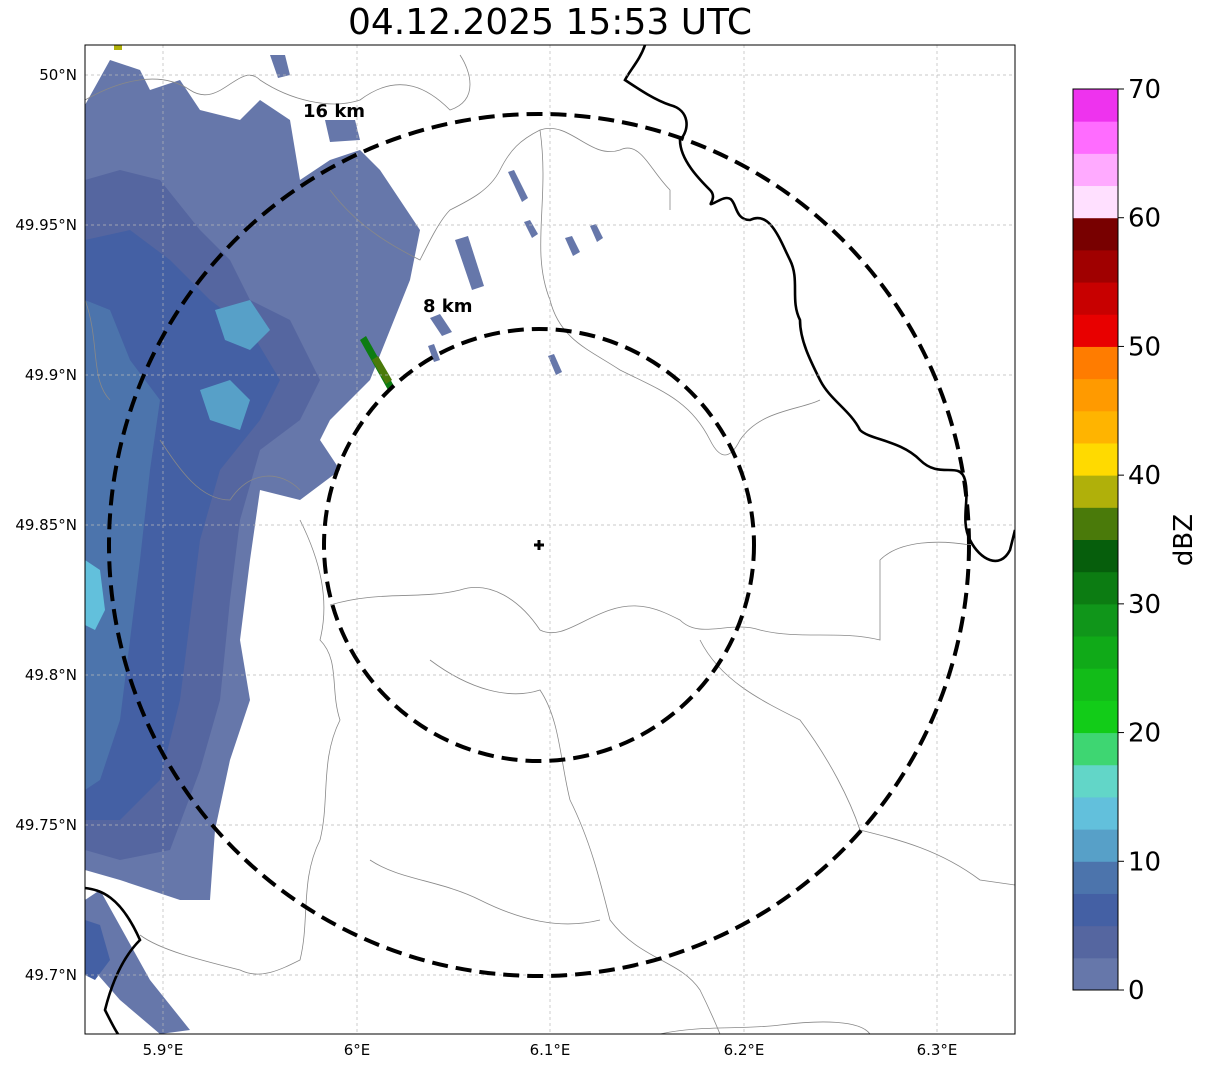 Image resolution: width=1207 pixels, height=1069 pixels. Describe the element at coordinates (334, 111) in the screenshot. I see `ring-label-16km: 16 km` at that location.